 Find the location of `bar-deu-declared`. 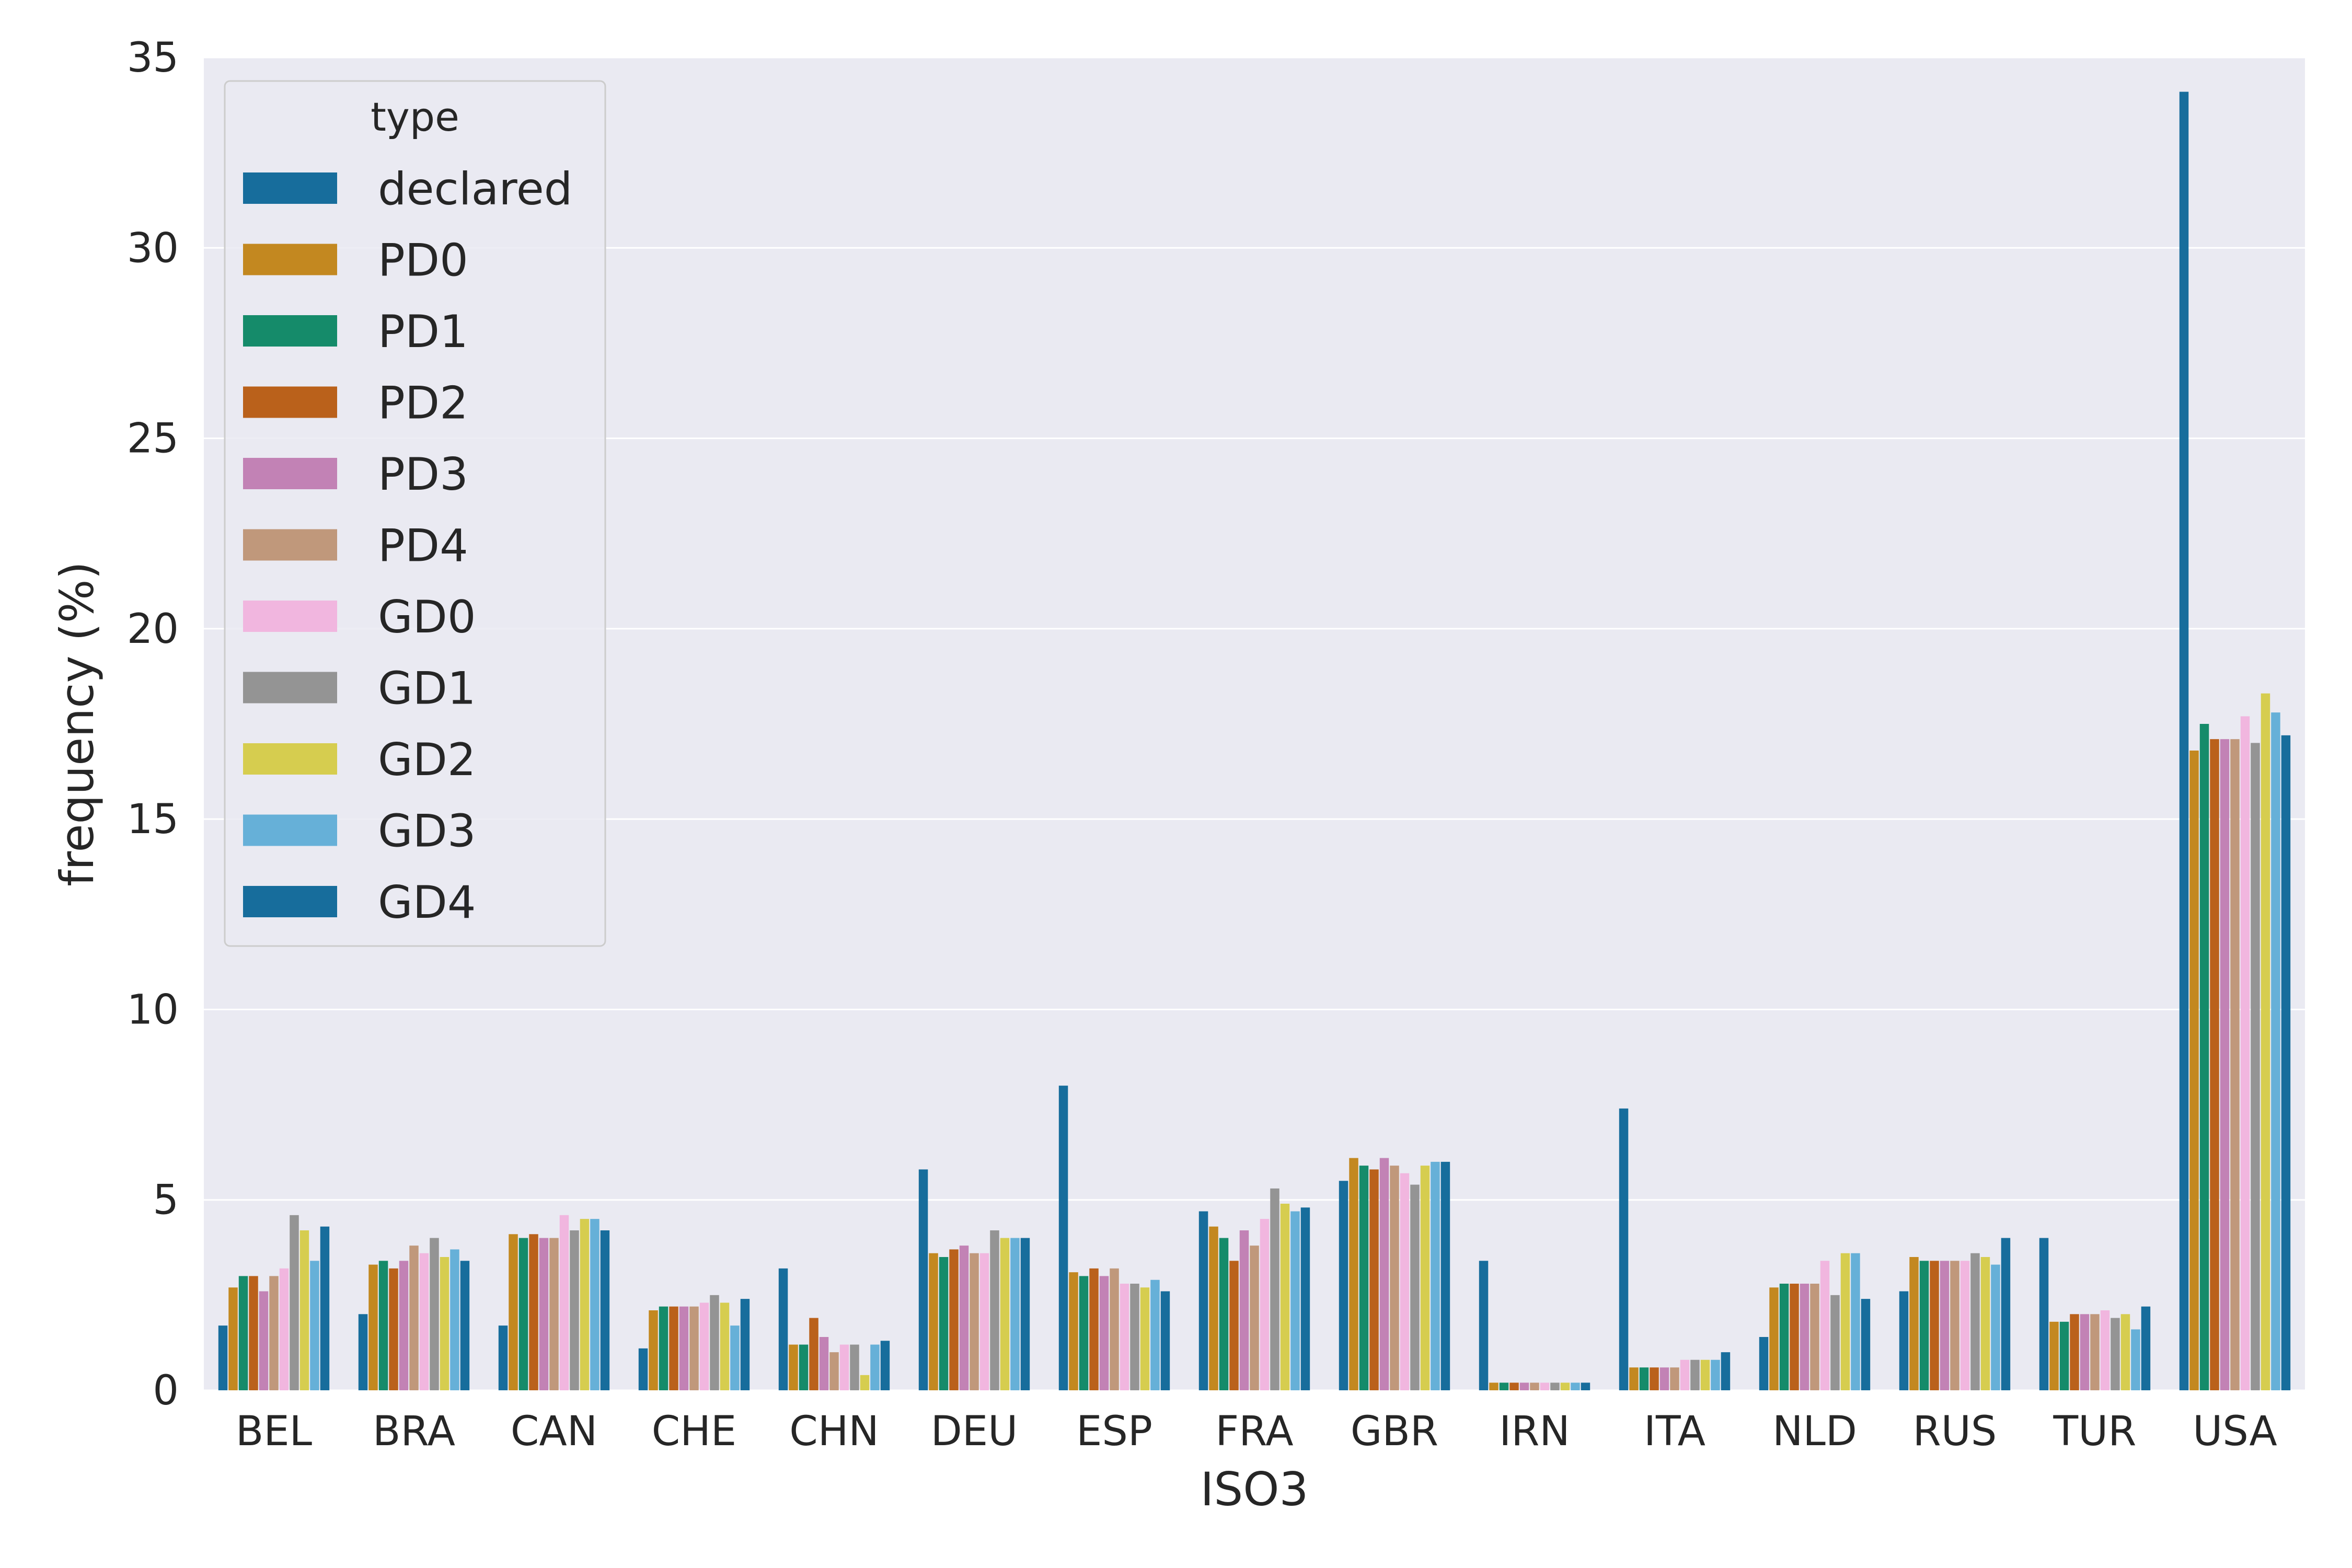

bar-deu-declared is located at coordinates (923, 1279).